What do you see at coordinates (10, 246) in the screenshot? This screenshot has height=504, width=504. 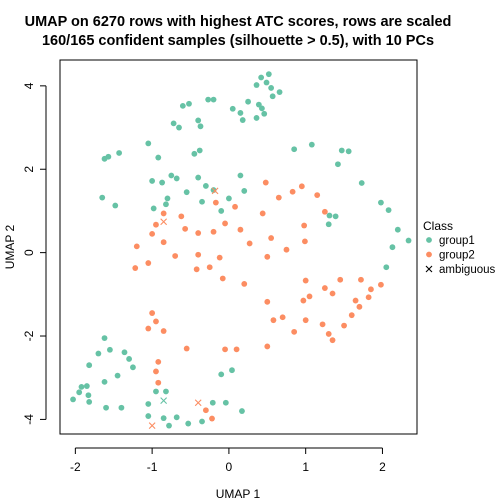 I see `y-axis-title: UMAP 2` at bounding box center [10, 246].